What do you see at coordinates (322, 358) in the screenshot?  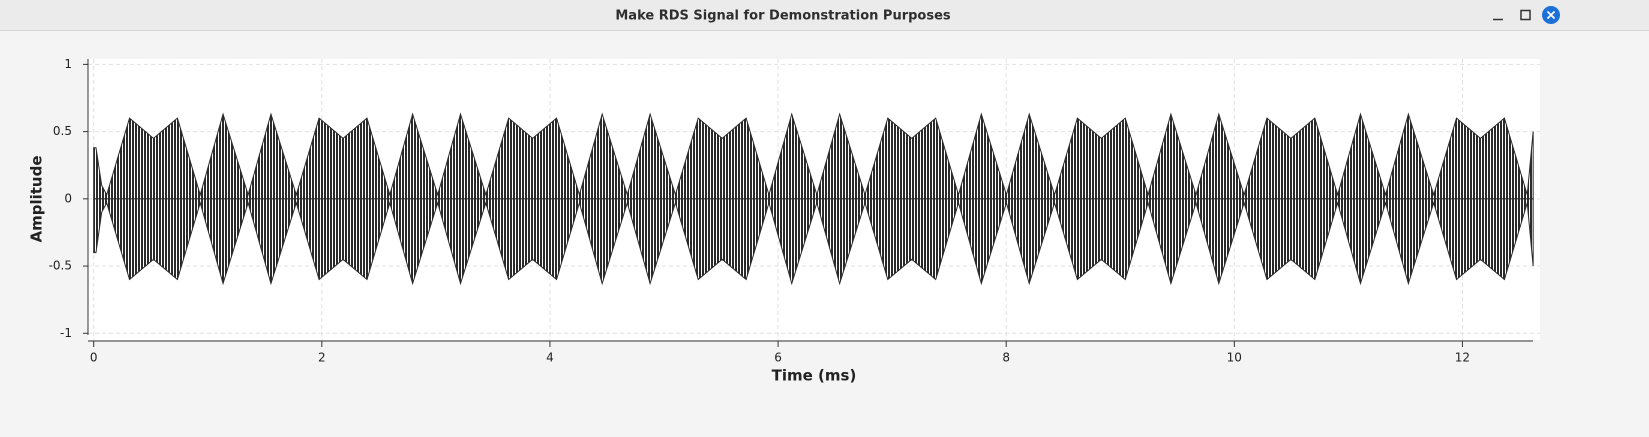 I see `x-tick-label: 2` at bounding box center [322, 358].